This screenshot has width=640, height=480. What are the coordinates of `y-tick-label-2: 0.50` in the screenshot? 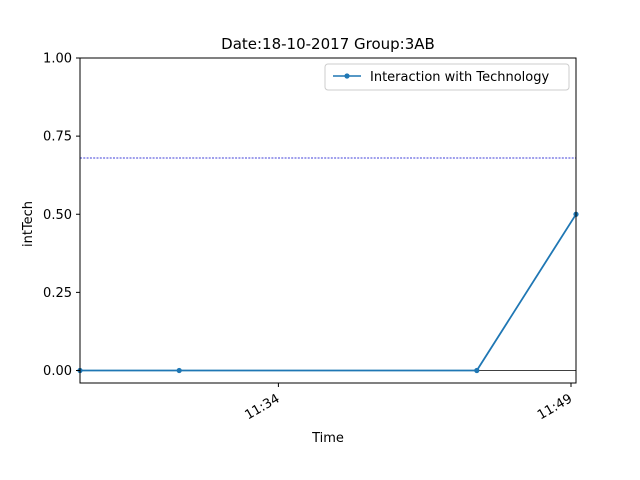 It's located at (57, 215).